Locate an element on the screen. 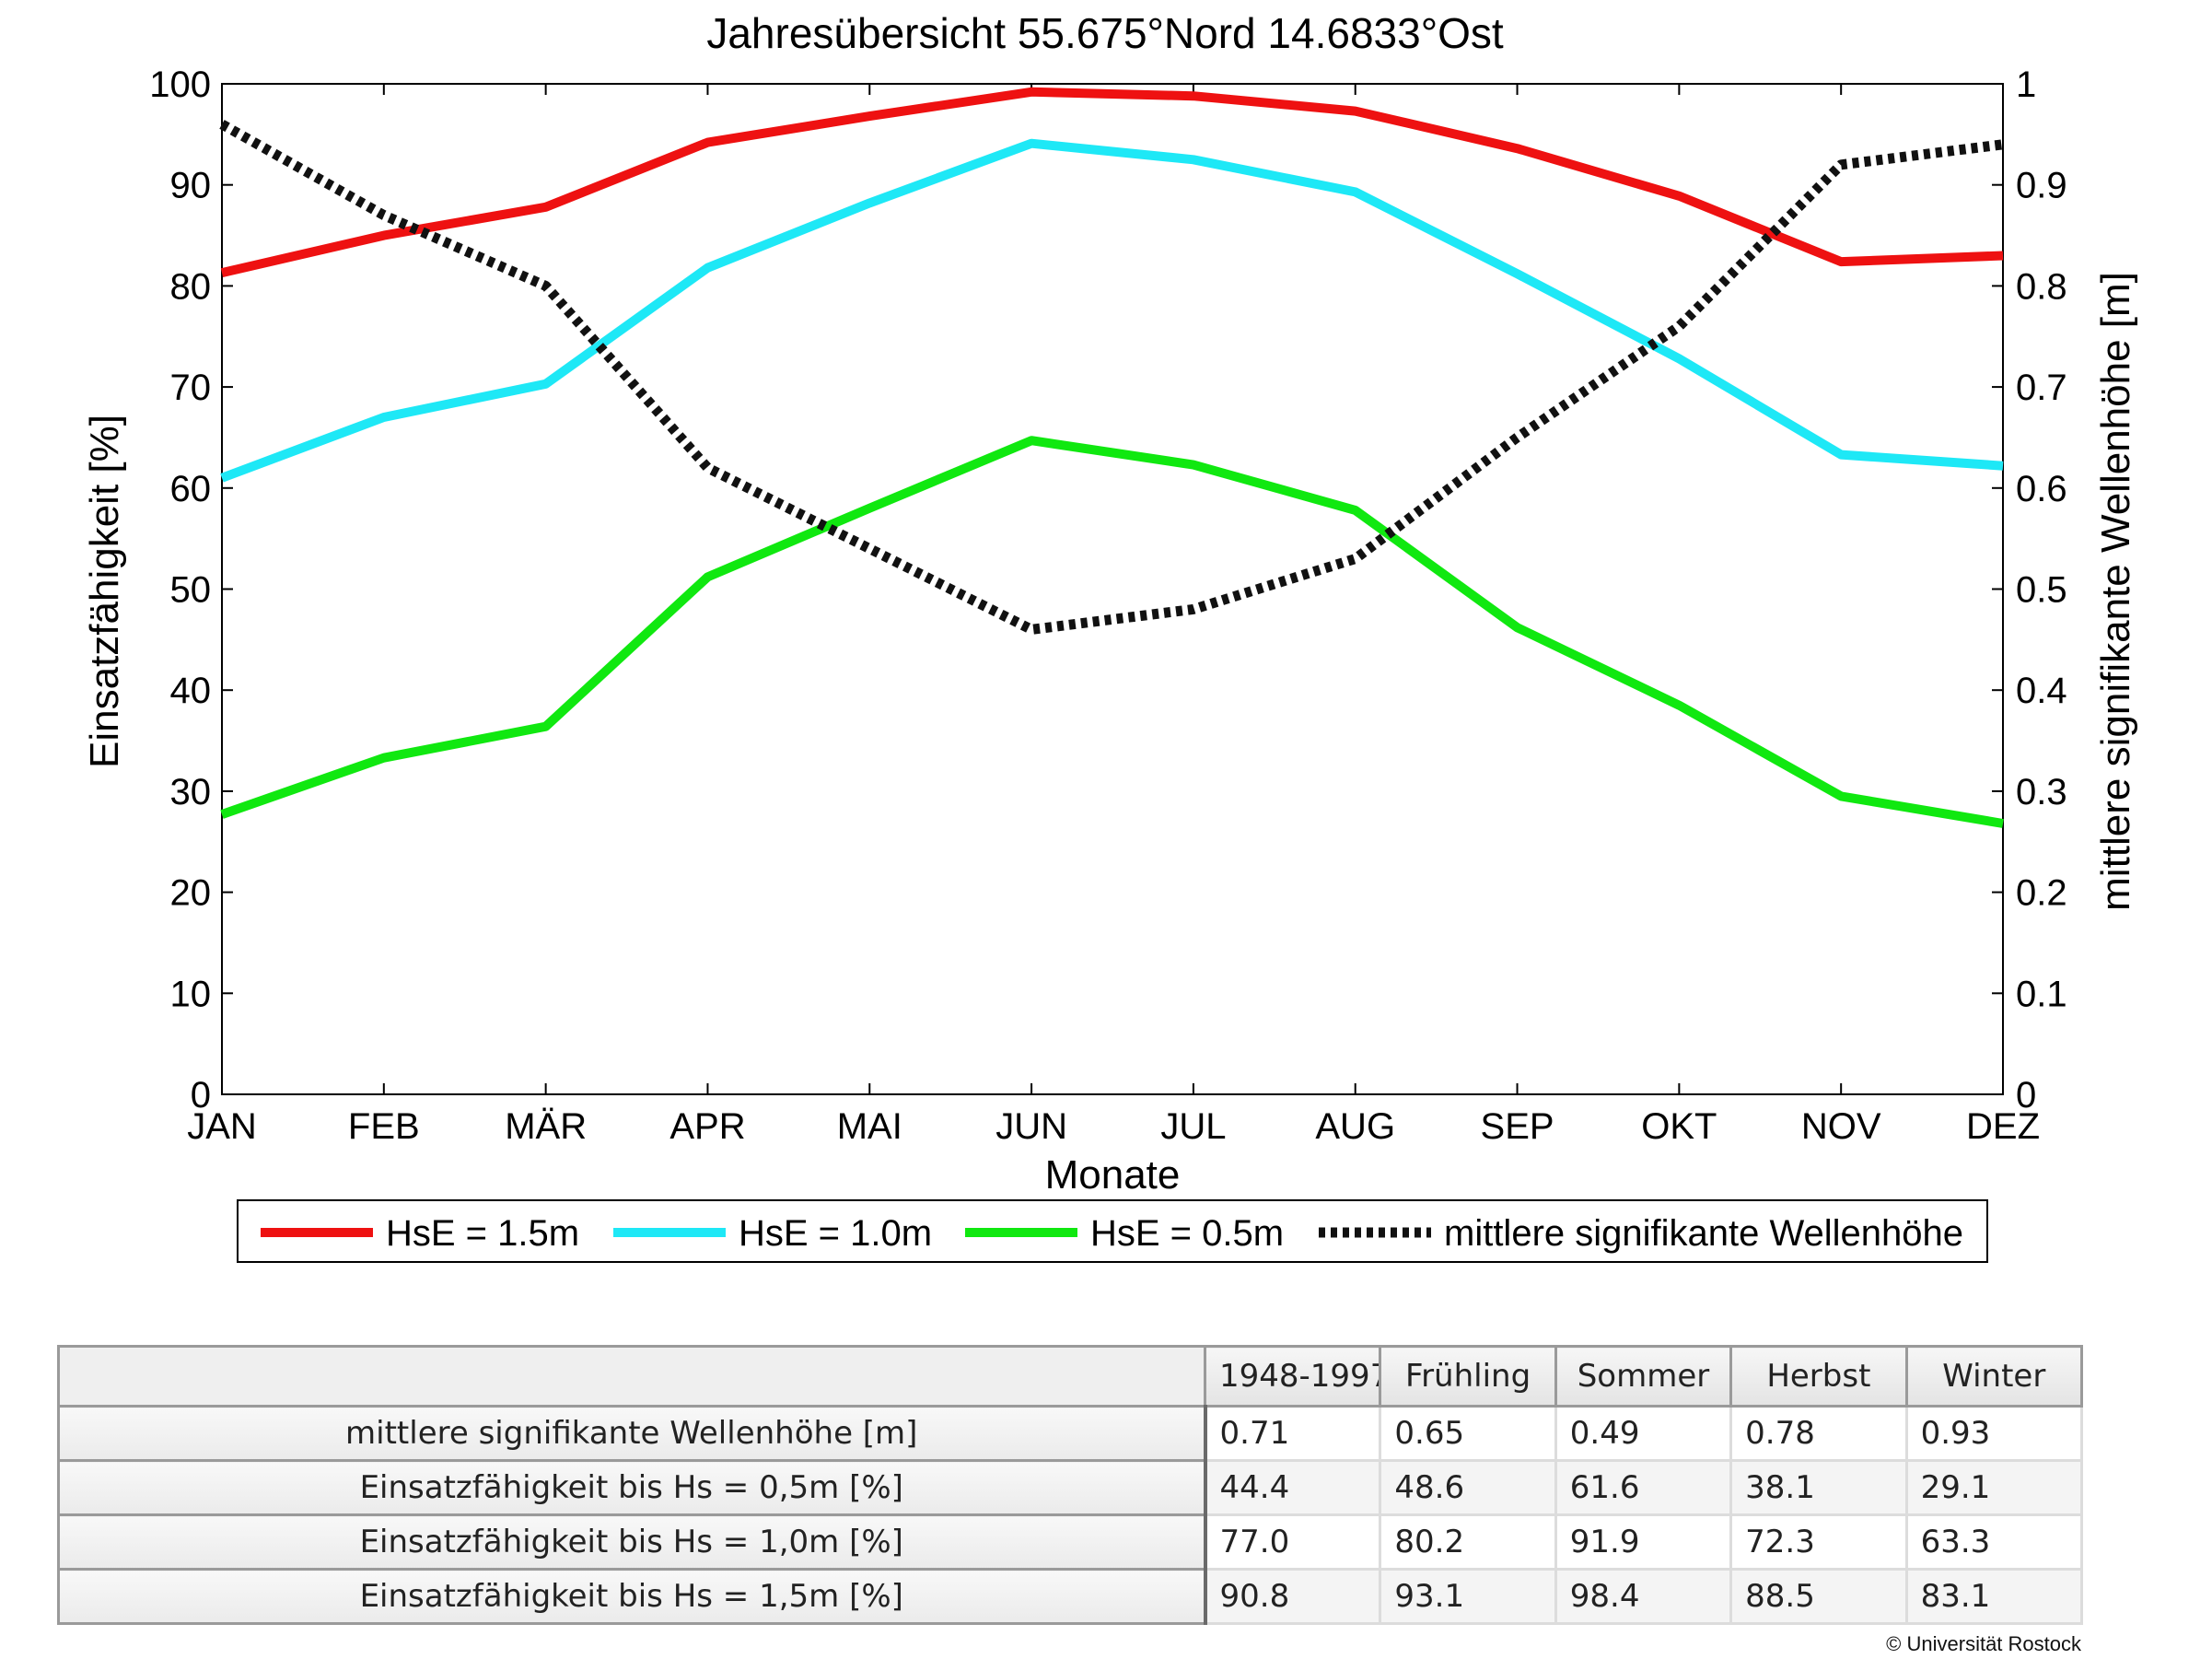 This screenshot has height=1659, width=2212. y-tick-label-left: 80 is located at coordinates (191, 286).